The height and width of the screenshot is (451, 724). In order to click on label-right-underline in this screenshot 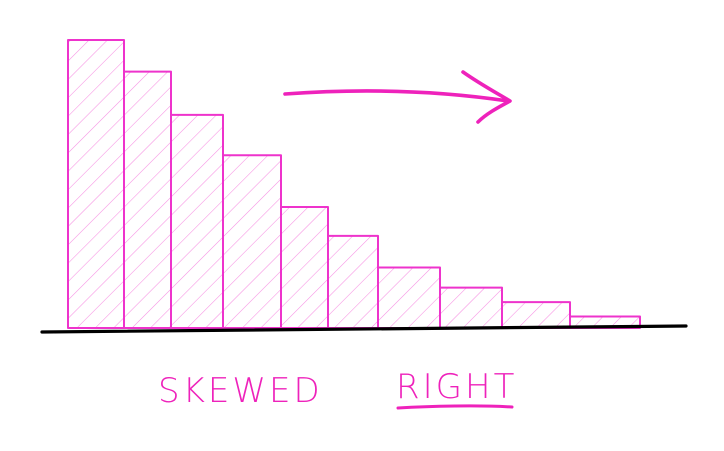, I will do `click(455, 407)`.